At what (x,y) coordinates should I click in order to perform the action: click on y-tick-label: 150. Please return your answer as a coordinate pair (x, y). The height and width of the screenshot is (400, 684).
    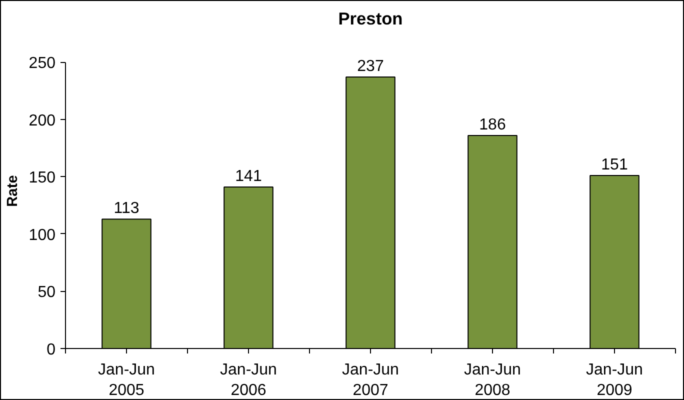
    Looking at the image, I should click on (42, 178).